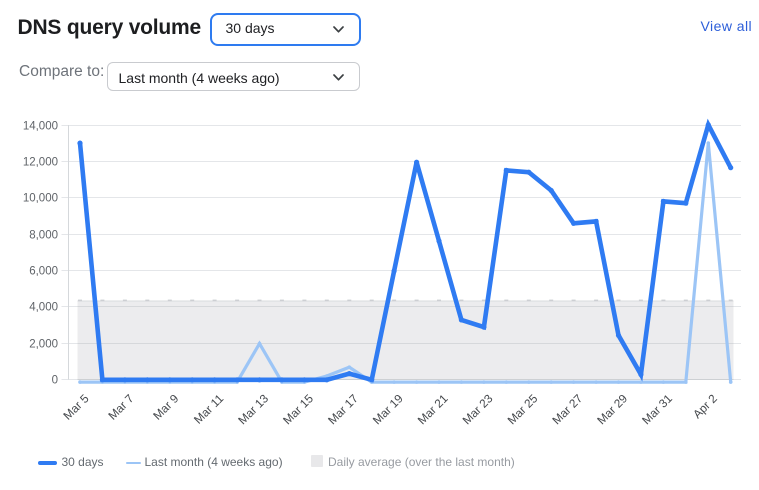  What do you see at coordinates (253, 409) in the screenshot?
I see `svg-text: Mar 13` at bounding box center [253, 409].